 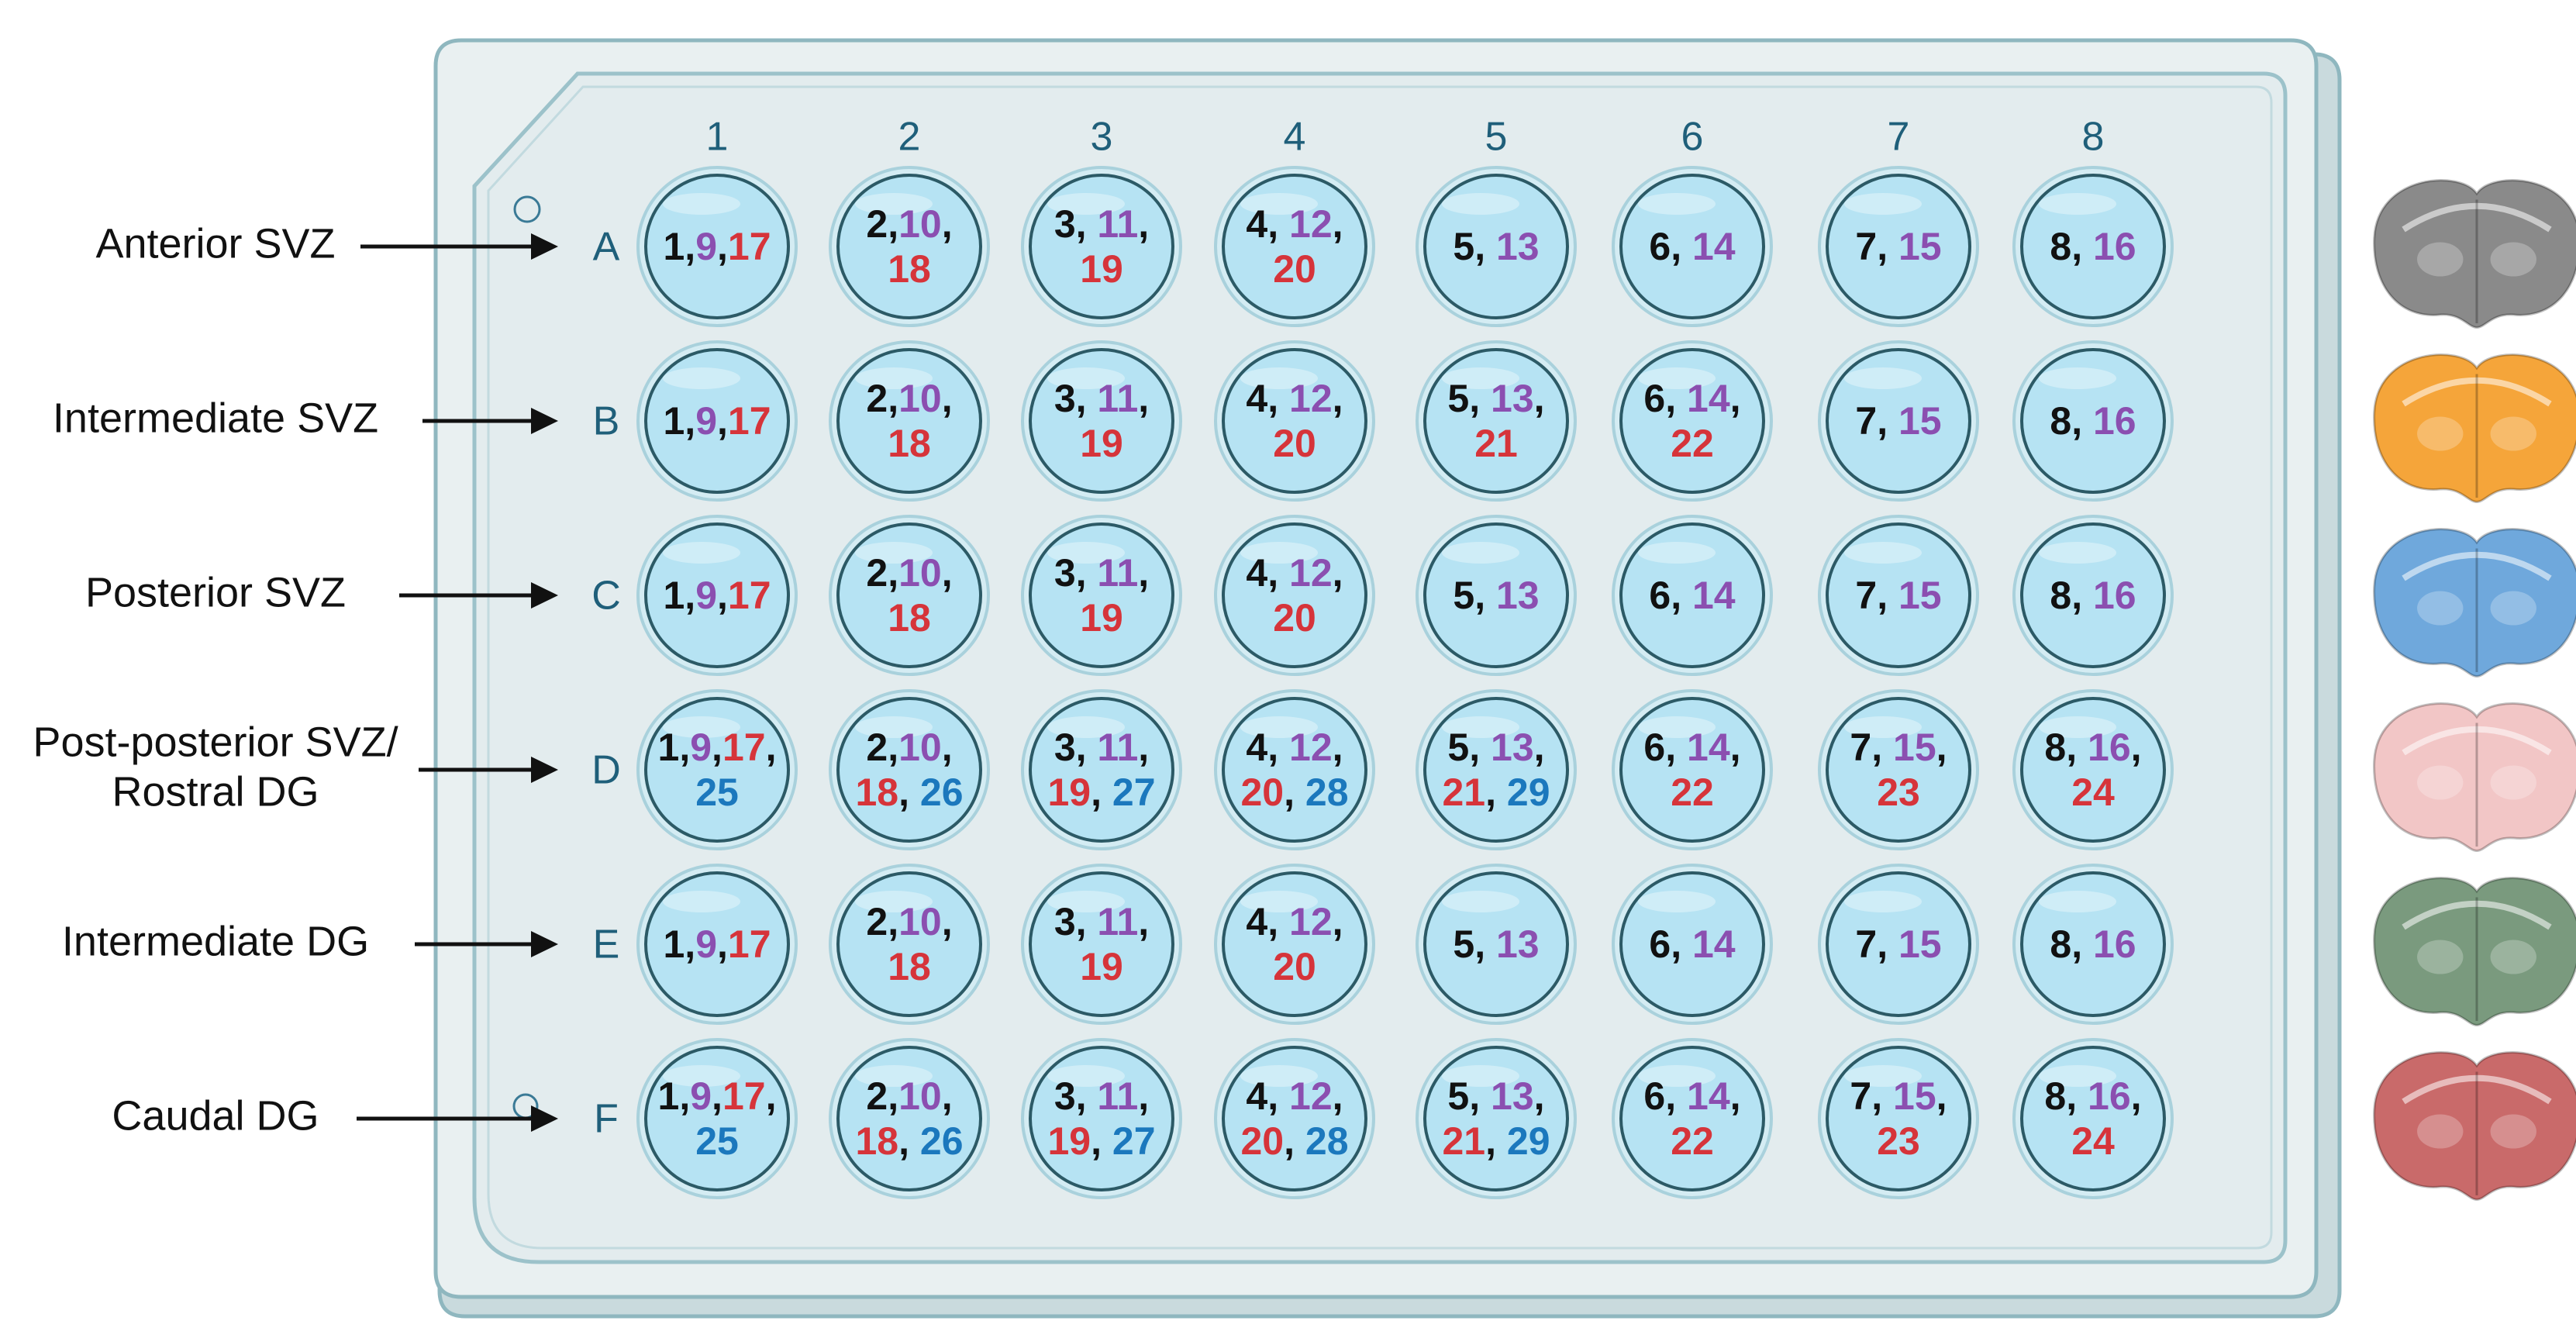 I want to click on well-d6: 6, 14,22, so click(x=1692, y=769).